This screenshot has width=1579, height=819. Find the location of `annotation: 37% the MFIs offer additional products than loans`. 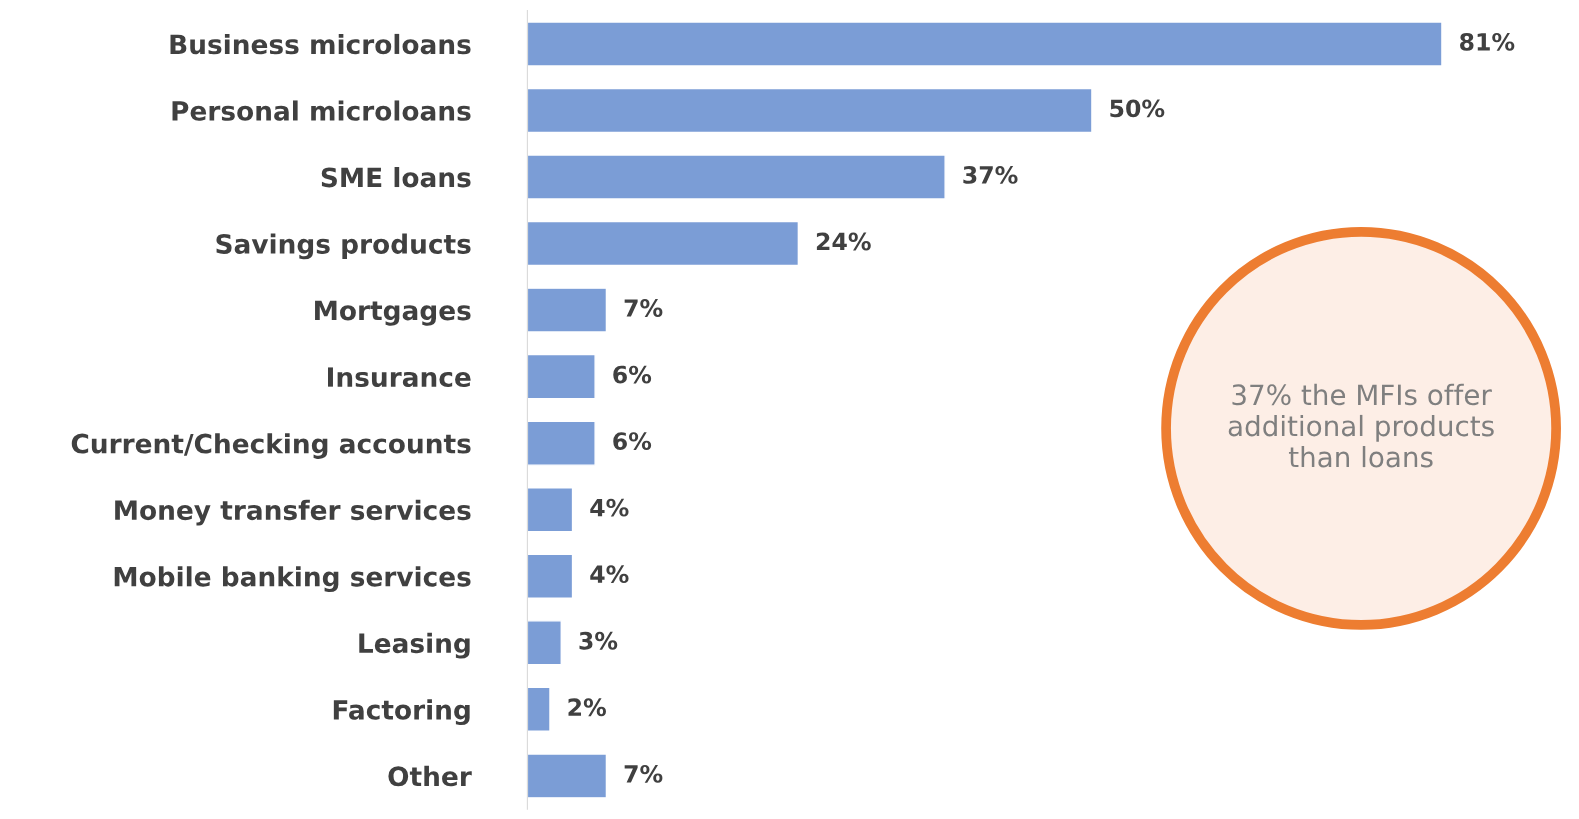

annotation: 37% the MFIs offer additional products than loans is located at coordinates (1361, 425).